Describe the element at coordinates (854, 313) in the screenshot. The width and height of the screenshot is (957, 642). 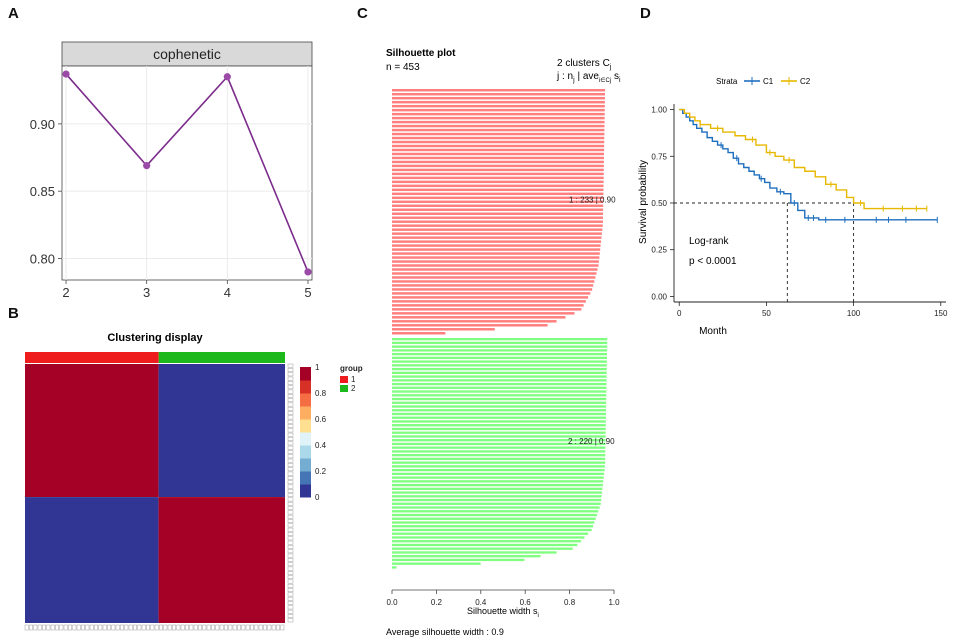
I see `survival-xtick-label: 100` at that location.